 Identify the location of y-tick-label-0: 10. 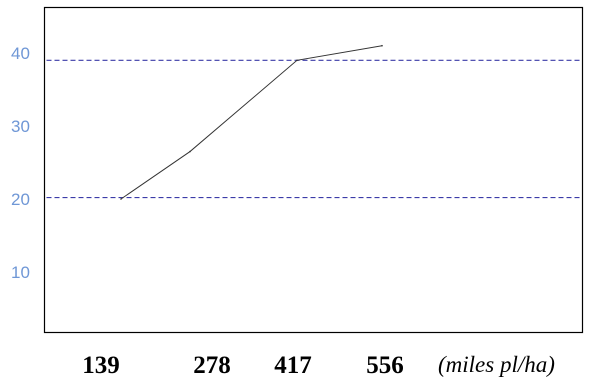
(20, 272).